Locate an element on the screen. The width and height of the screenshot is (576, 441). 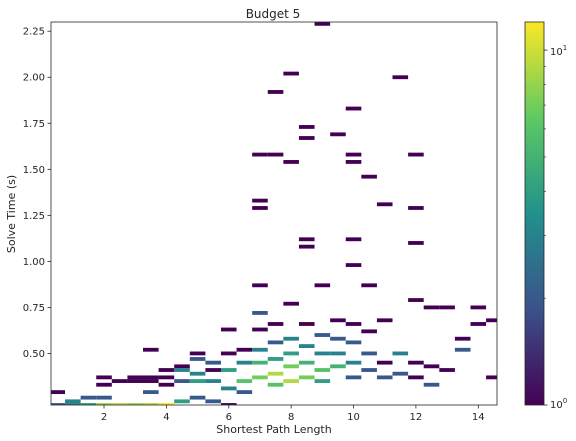
x-tick-label: 6 is located at coordinates (229, 417).